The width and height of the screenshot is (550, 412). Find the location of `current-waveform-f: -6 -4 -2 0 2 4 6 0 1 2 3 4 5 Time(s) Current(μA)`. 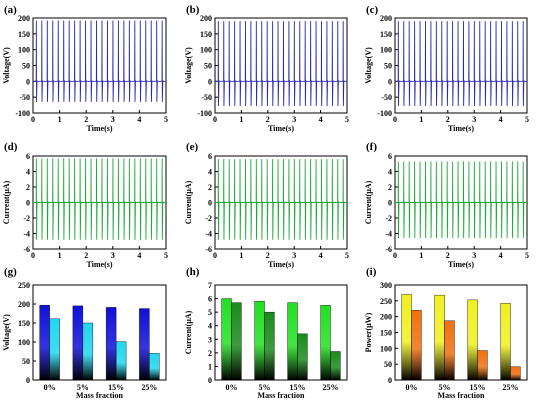

current-waveform-f: -6 -4 -2 0 2 4 6 0 1 2 3 4 5 Time(s) Current(μA) is located at coordinates (446, 210).